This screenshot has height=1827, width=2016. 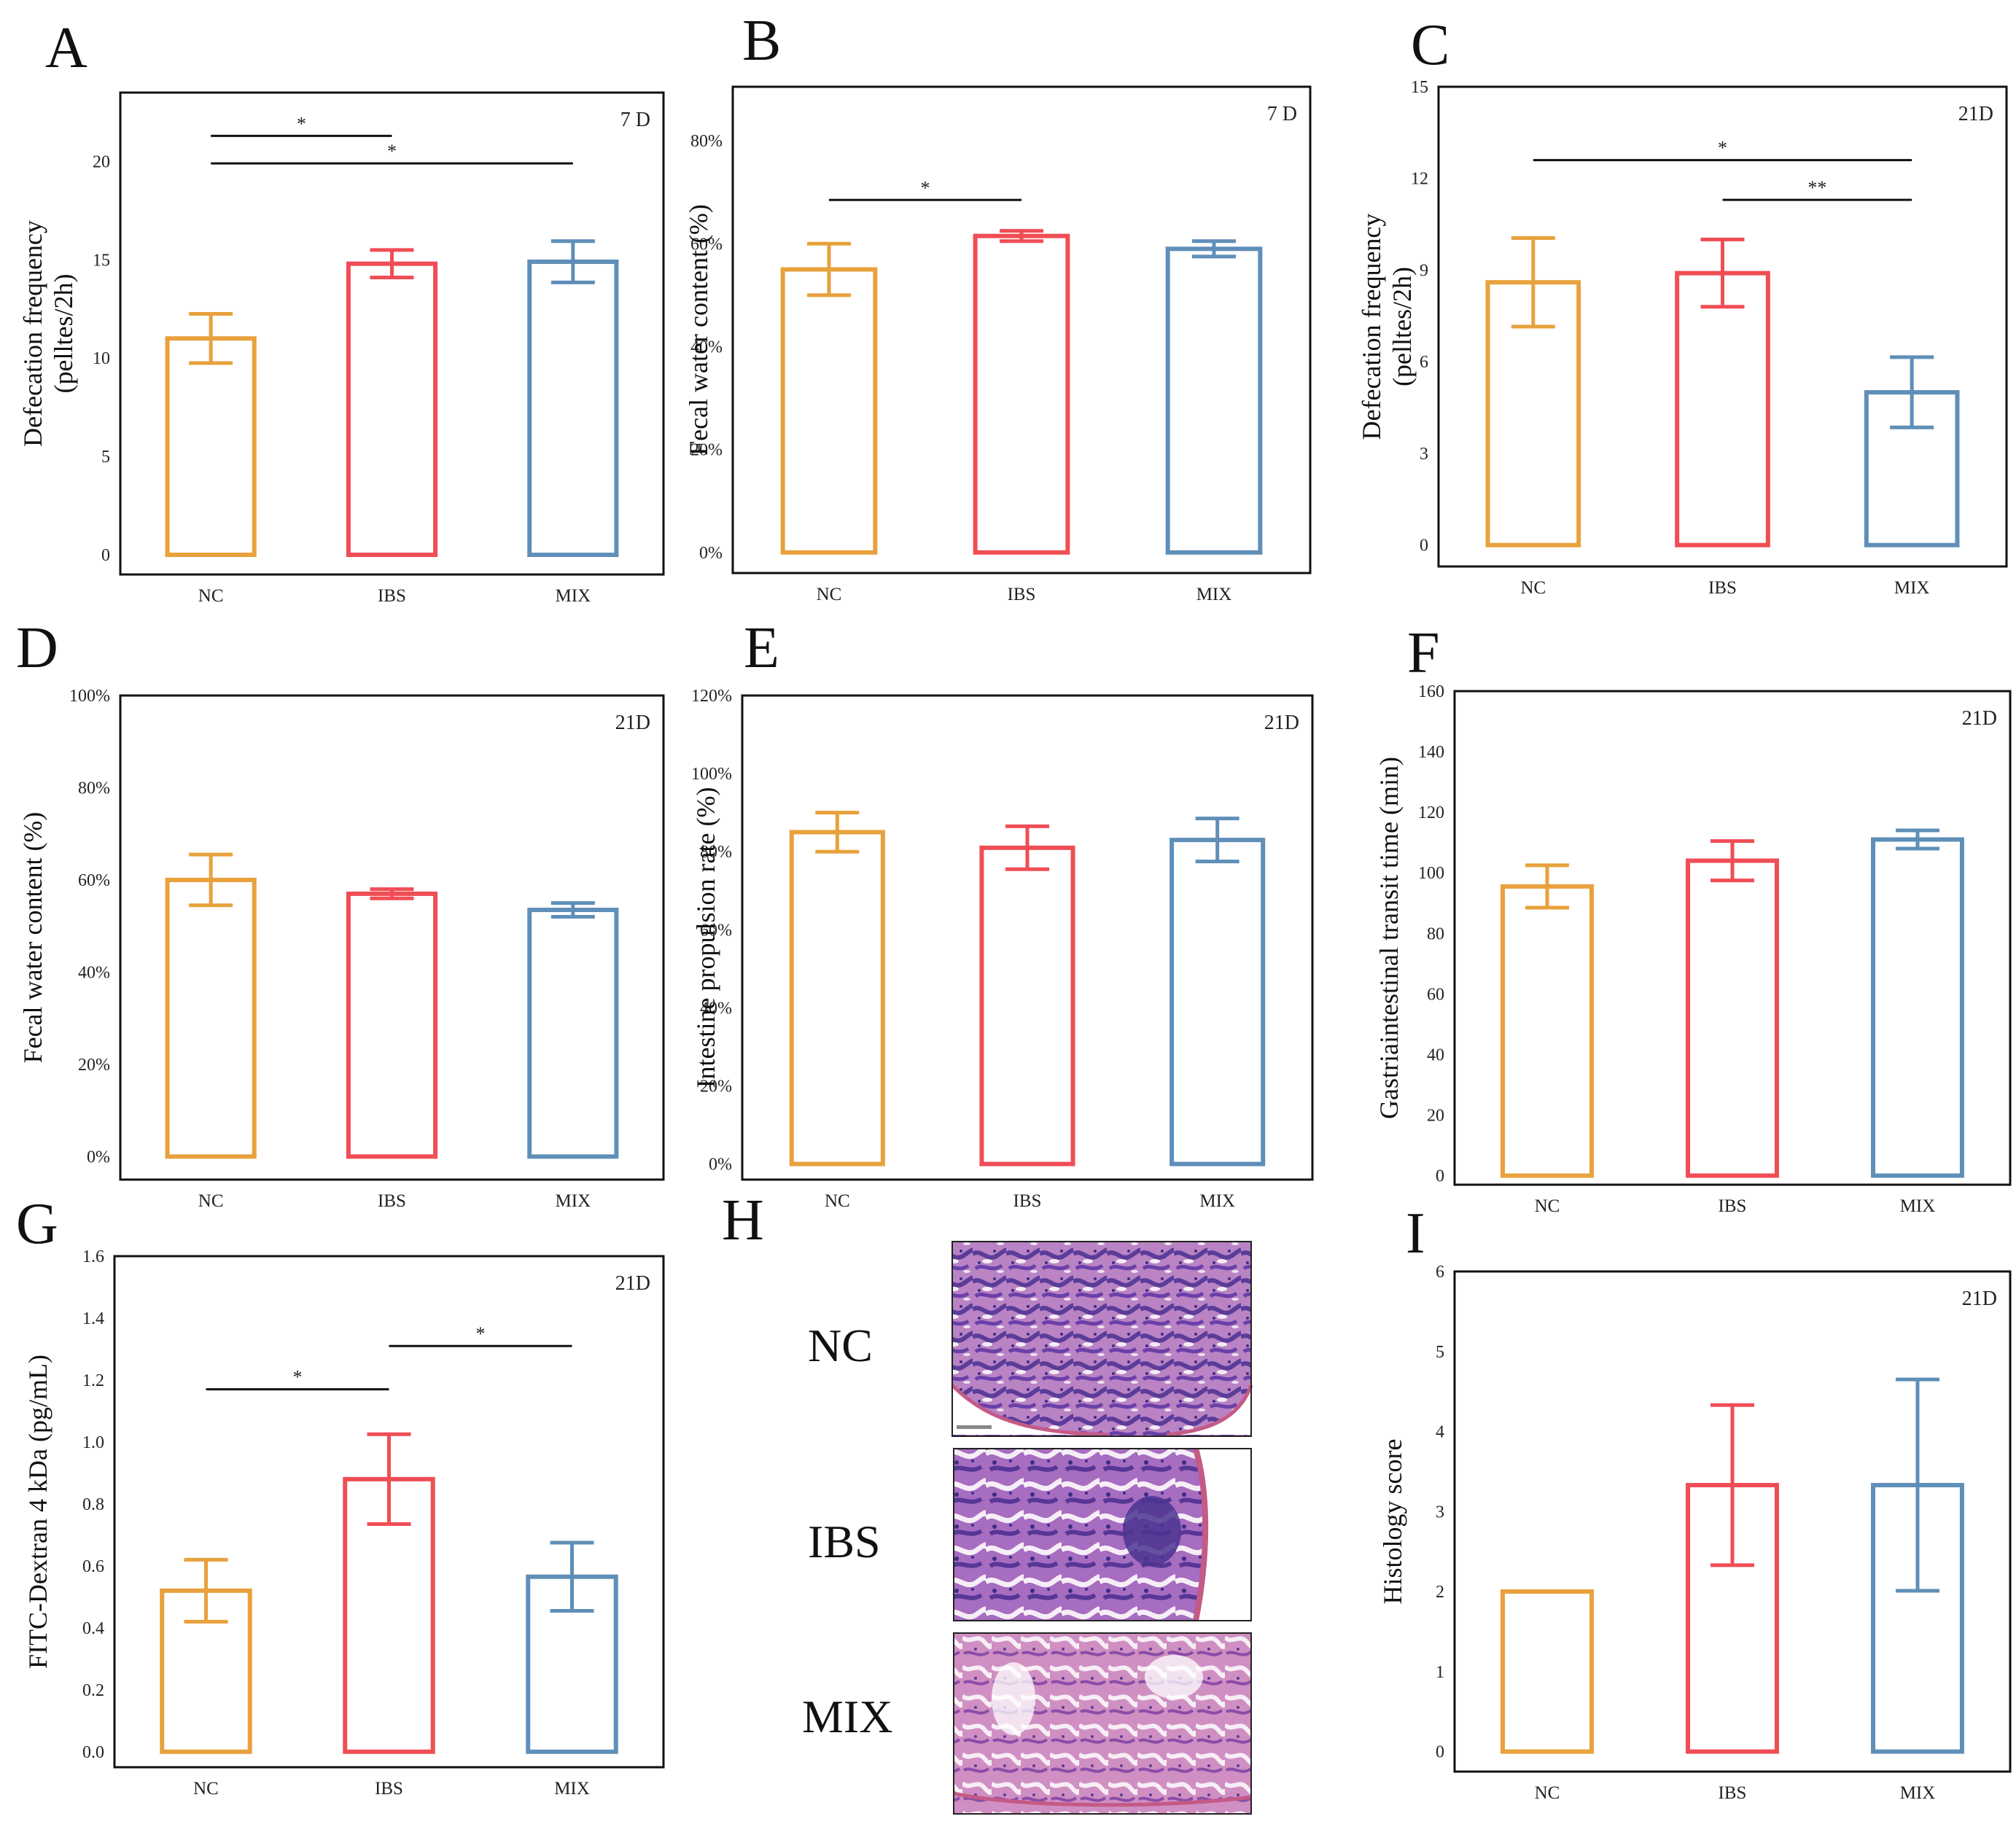 What do you see at coordinates (93, 1628) in the screenshot?
I see `y-tick-label: 0.4` at bounding box center [93, 1628].